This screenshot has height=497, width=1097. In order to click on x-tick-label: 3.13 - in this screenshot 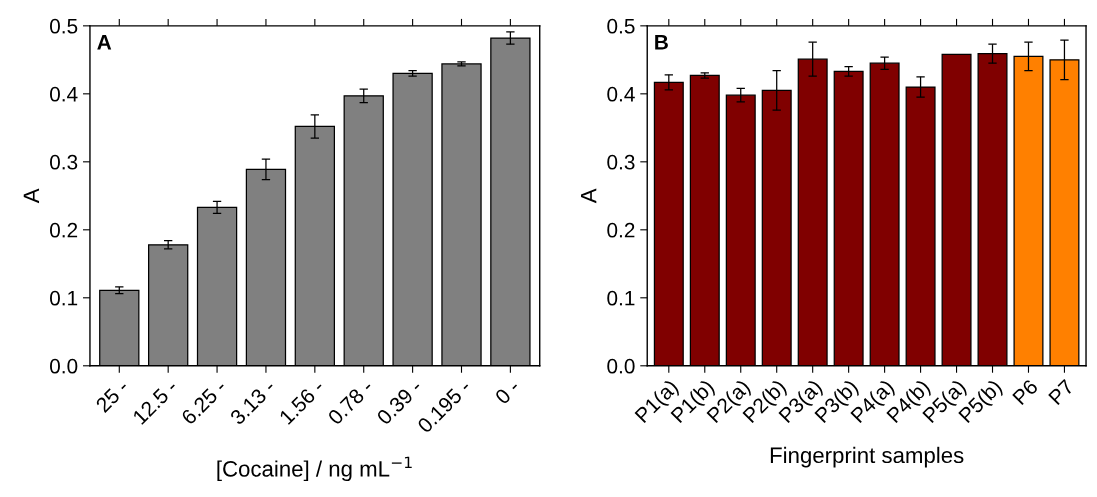, I will do `click(253, 402)`.